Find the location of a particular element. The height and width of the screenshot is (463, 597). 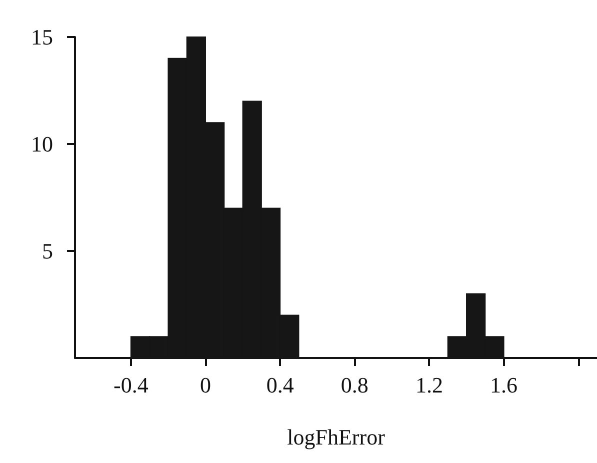

x-tick-label: 0.4 is located at coordinates (280, 385).